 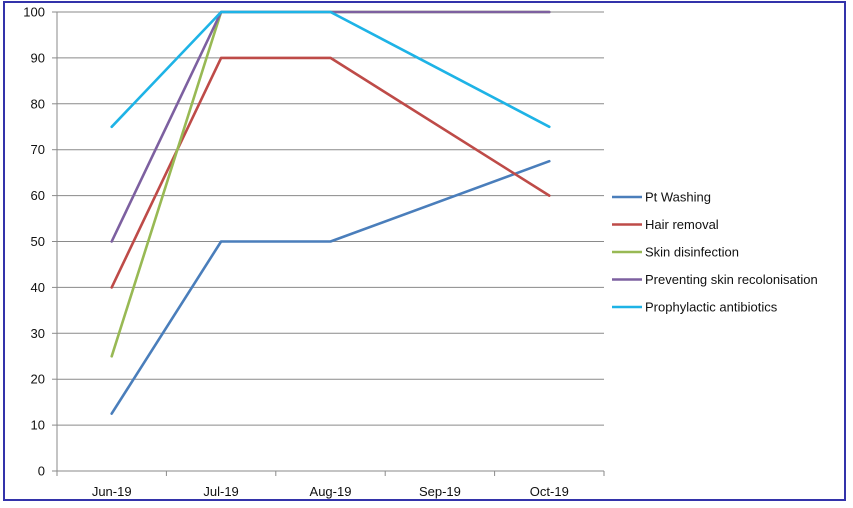 What do you see at coordinates (38, 57) in the screenshot?
I see `y-tick-label: 90` at bounding box center [38, 57].